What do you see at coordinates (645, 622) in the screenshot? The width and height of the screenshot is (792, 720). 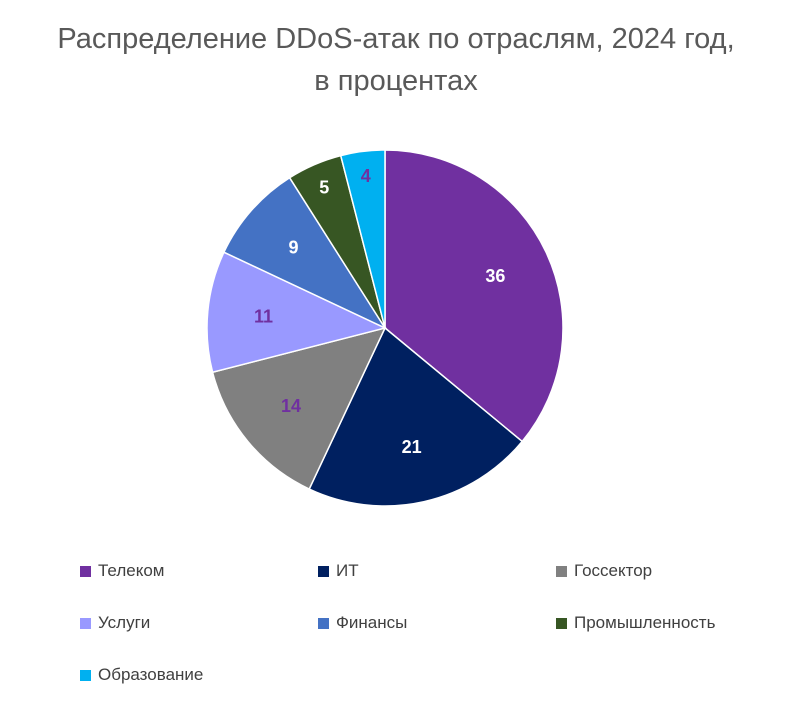 I see `legend-label: Промышленность` at bounding box center [645, 622].